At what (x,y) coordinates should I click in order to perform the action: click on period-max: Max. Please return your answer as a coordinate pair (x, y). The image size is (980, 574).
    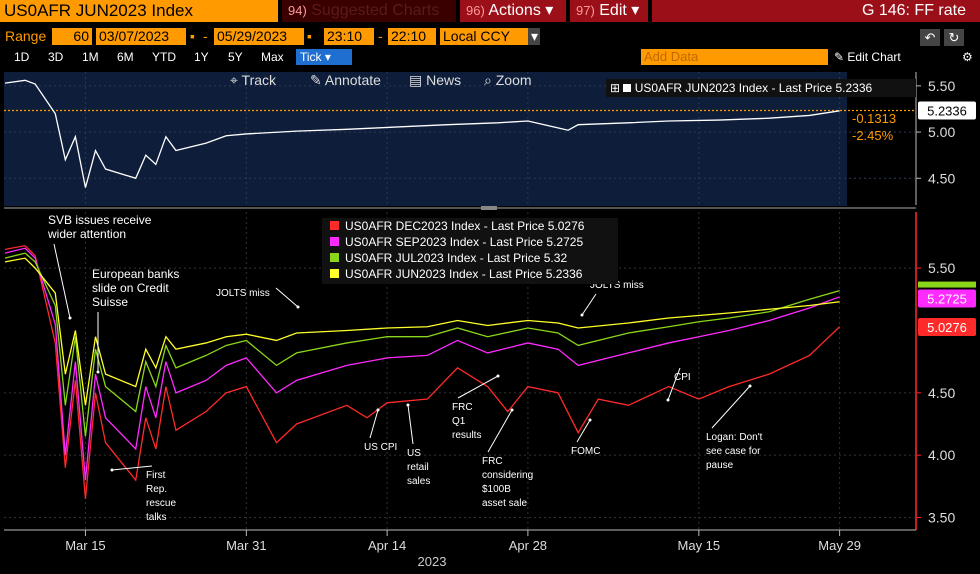
    Looking at the image, I should click on (272, 57).